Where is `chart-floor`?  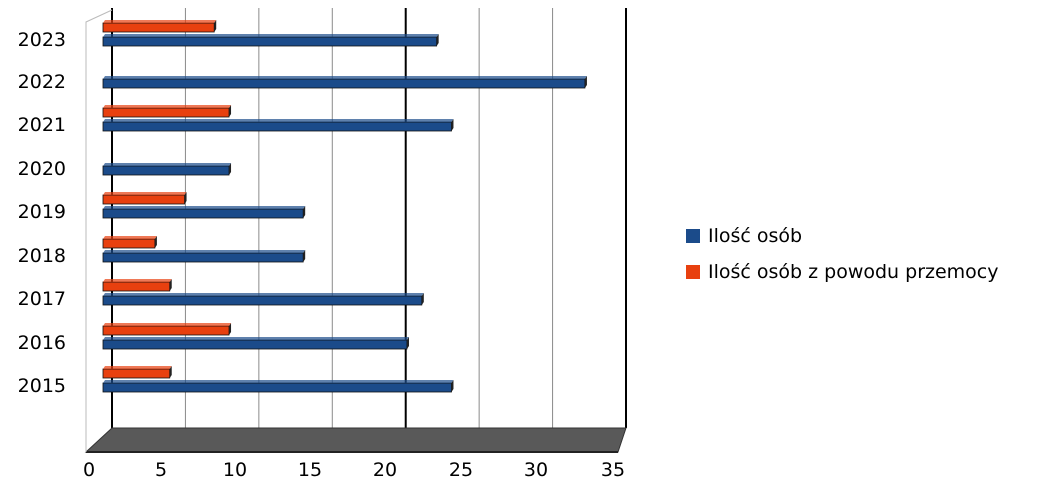 chart-floor is located at coordinates (355, 440).